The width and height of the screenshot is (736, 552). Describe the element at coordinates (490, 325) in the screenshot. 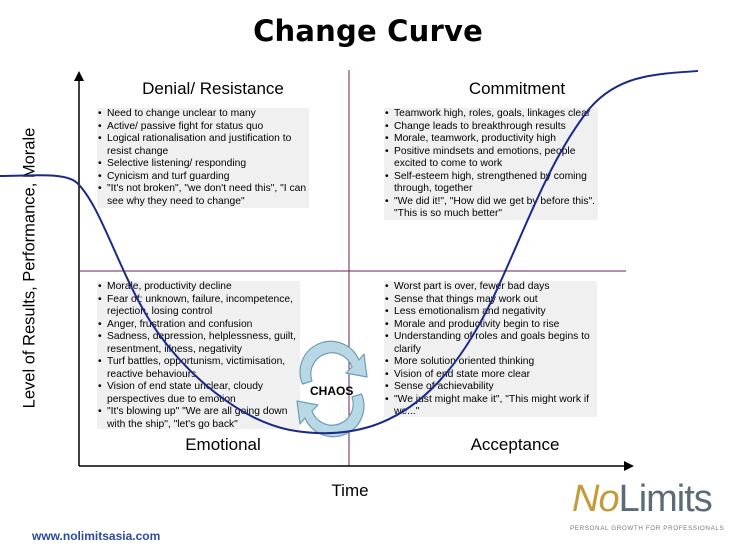

I see `bullet-item: Morale and productivity begin to rise` at that location.